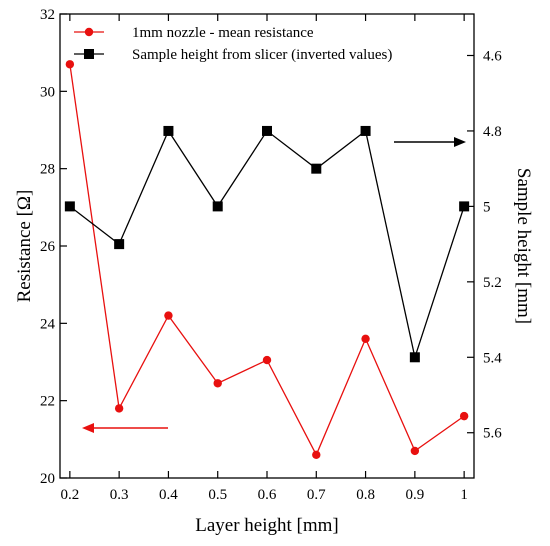 The image size is (550, 546). I want to click on x-tick-label: 0.5, so click(217, 495).